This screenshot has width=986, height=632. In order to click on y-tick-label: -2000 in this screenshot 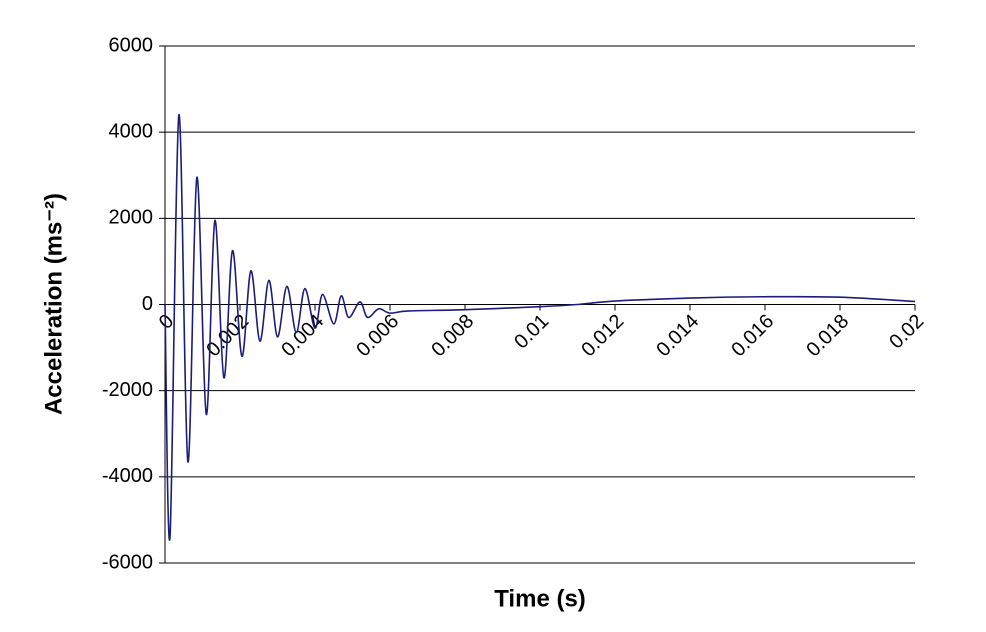, I will do `click(127, 390)`.